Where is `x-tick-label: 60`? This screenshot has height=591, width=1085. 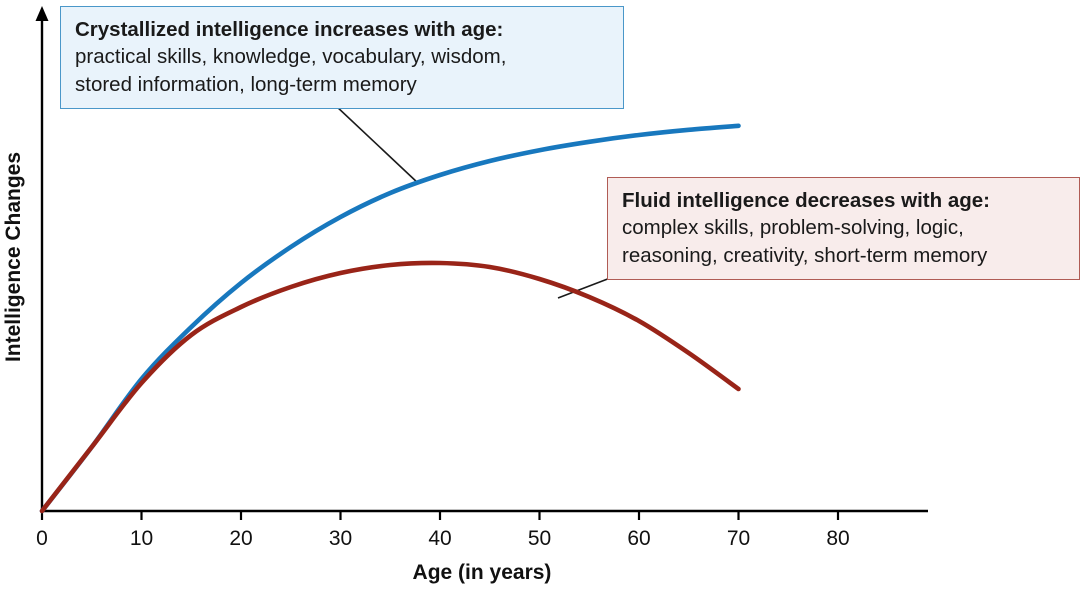 x-tick-label: 60 is located at coordinates (638, 538).